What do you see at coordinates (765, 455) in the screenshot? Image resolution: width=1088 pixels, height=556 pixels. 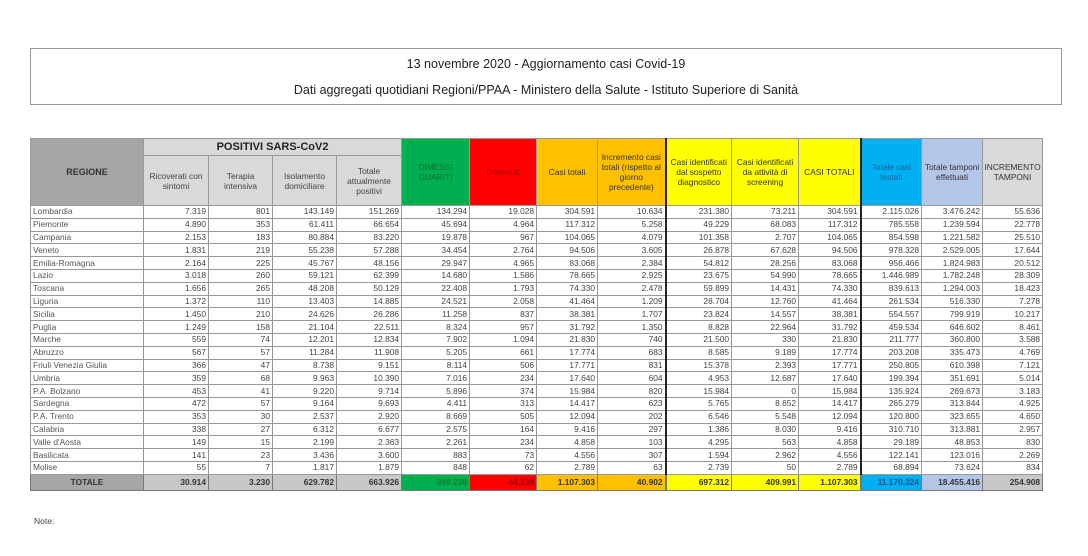 I see `cell-screening: 2.962` at bounding box center [765, 455].